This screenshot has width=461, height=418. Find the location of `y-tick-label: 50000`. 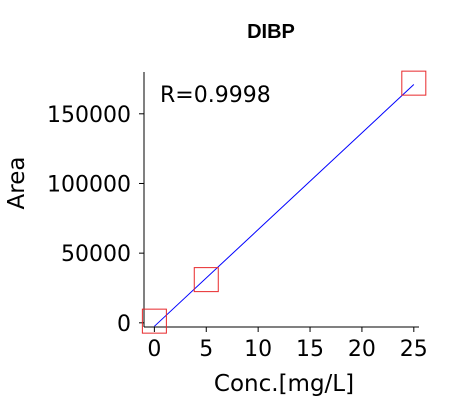

y-tick-label: 50000 is located at coordinates (96, 254).